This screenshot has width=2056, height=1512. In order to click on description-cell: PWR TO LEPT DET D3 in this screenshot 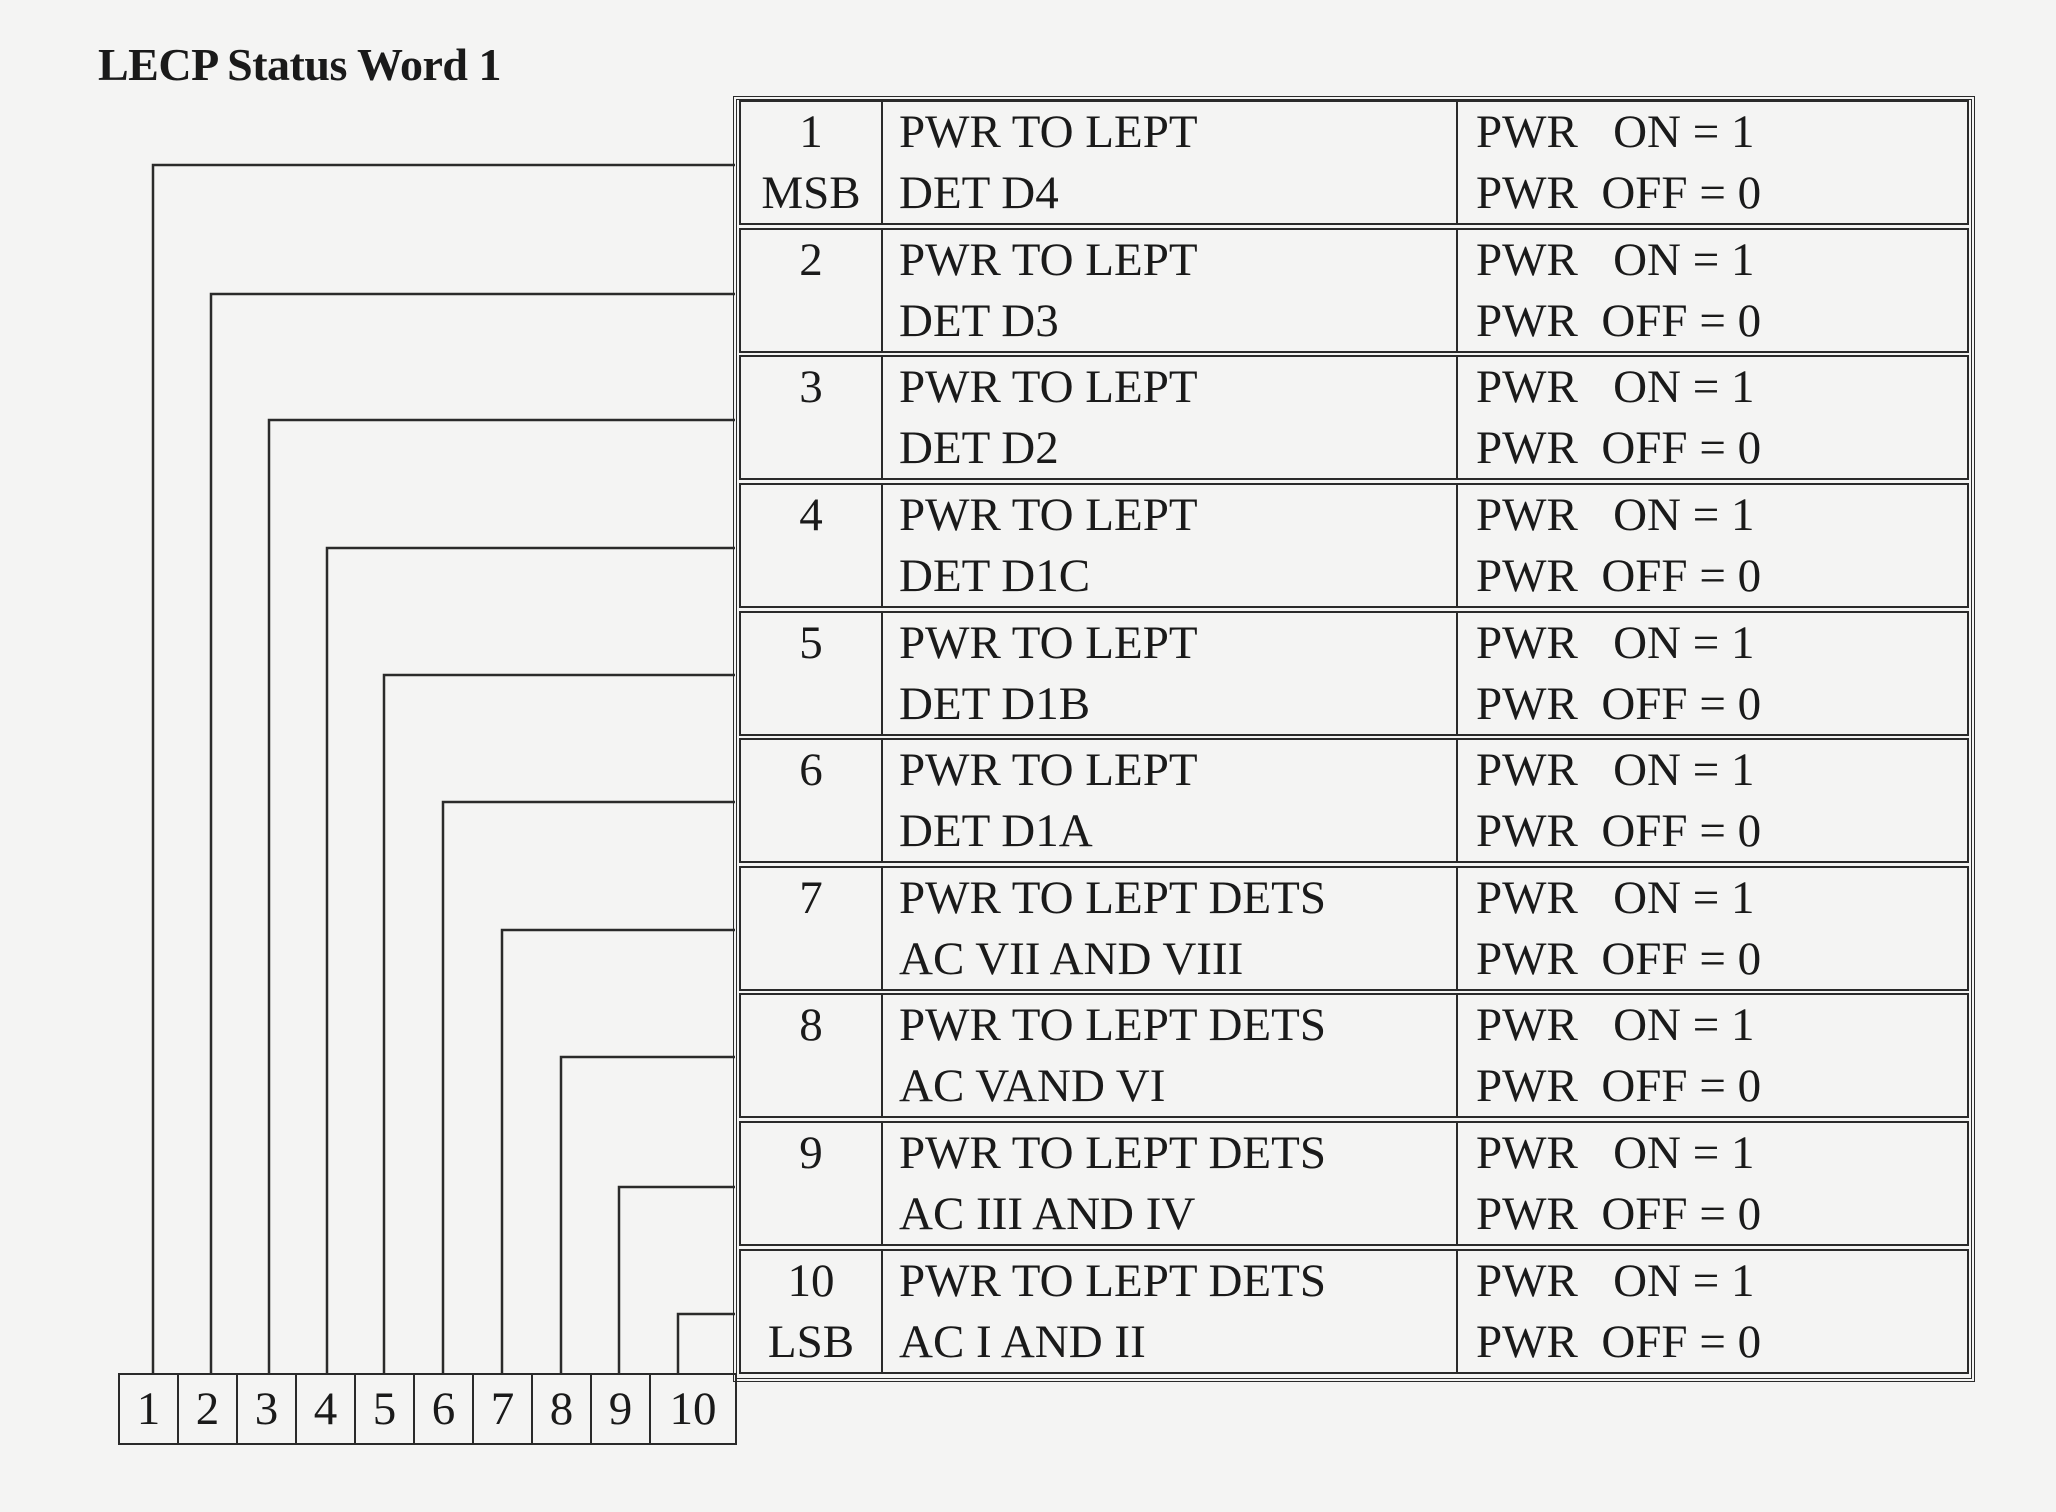, I will do `click(1170, 290)`.